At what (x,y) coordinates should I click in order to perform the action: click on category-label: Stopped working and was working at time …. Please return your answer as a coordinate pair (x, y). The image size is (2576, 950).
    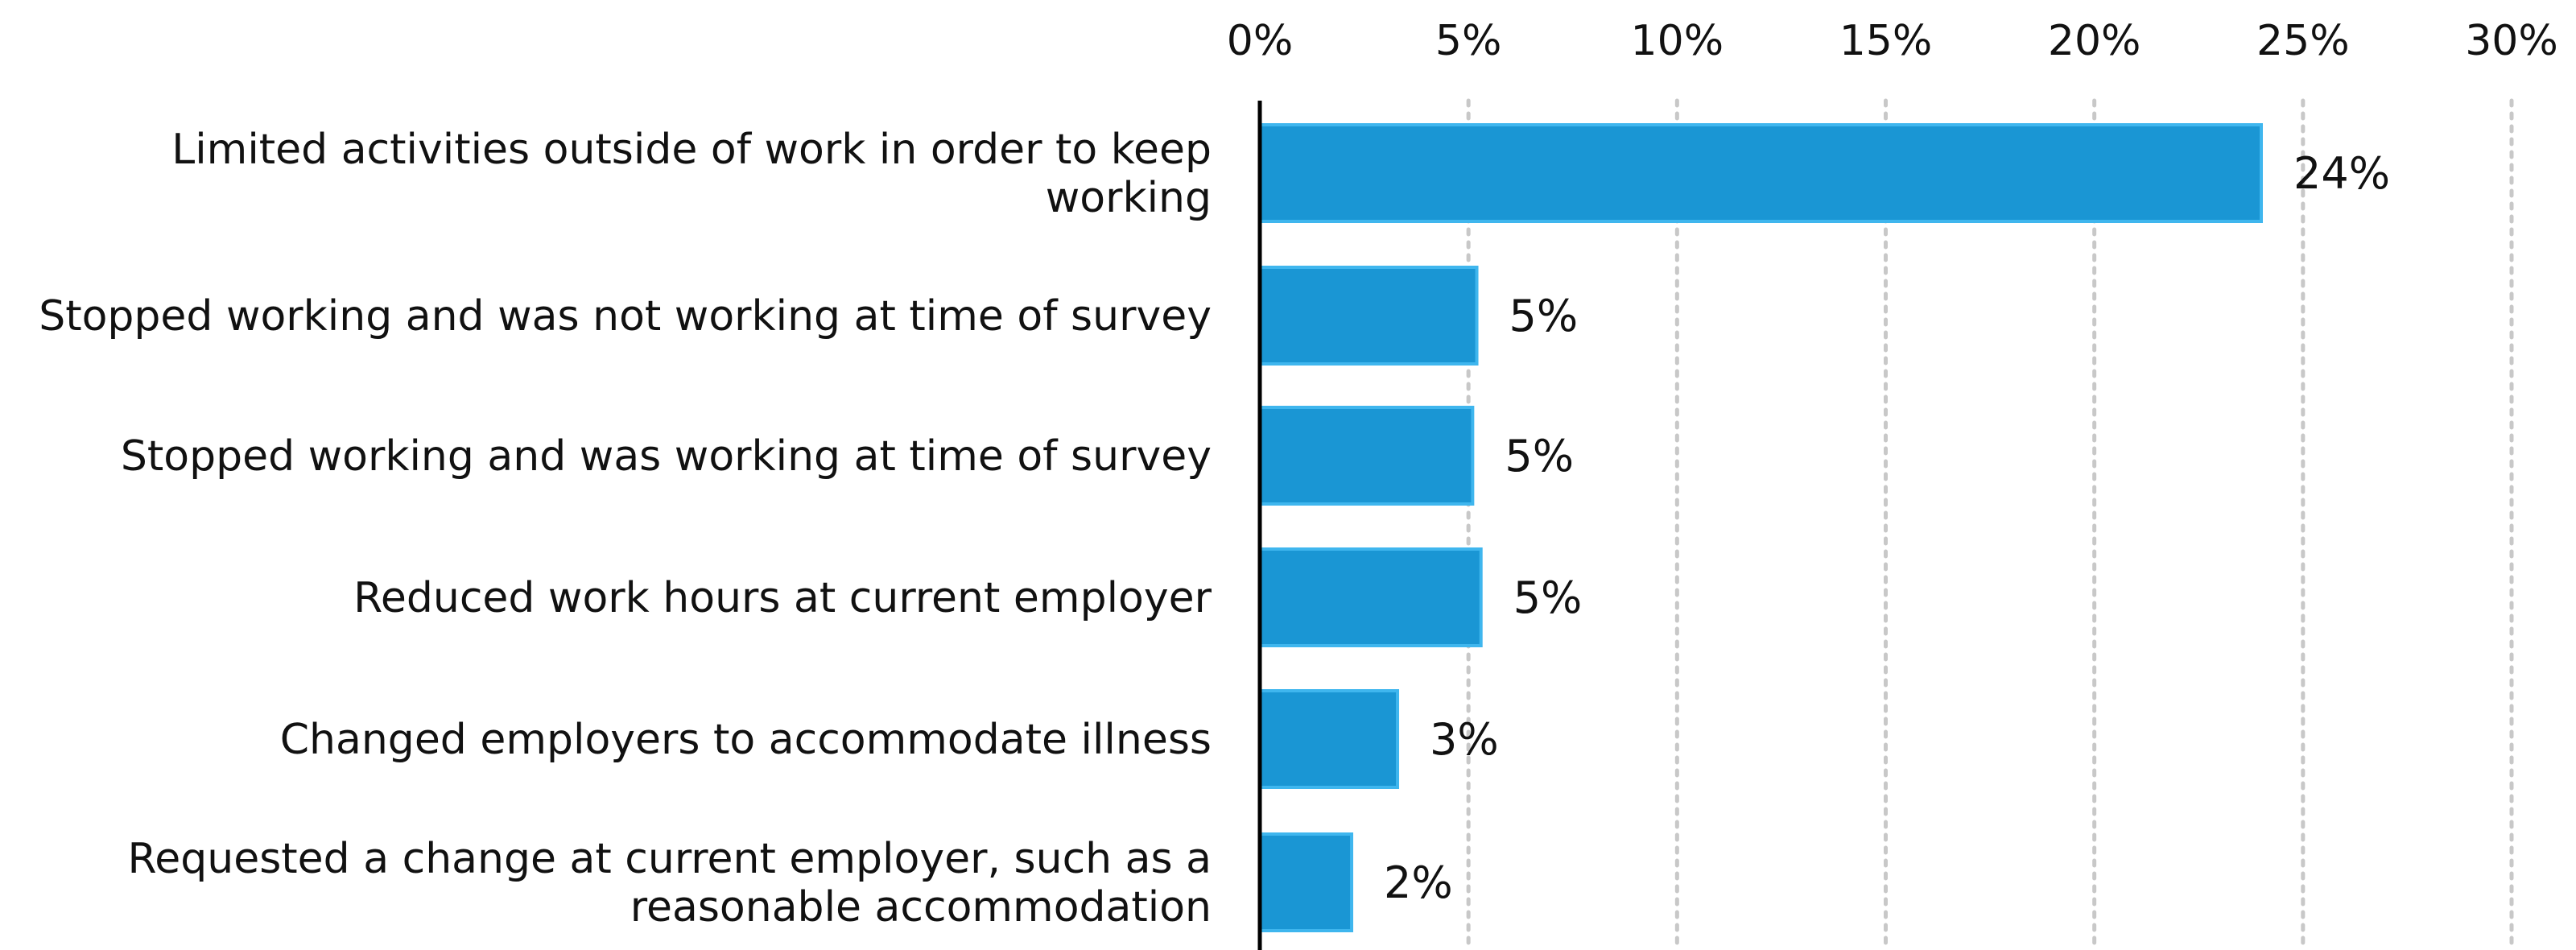
    Looking at the image, I should click on (666, 456).